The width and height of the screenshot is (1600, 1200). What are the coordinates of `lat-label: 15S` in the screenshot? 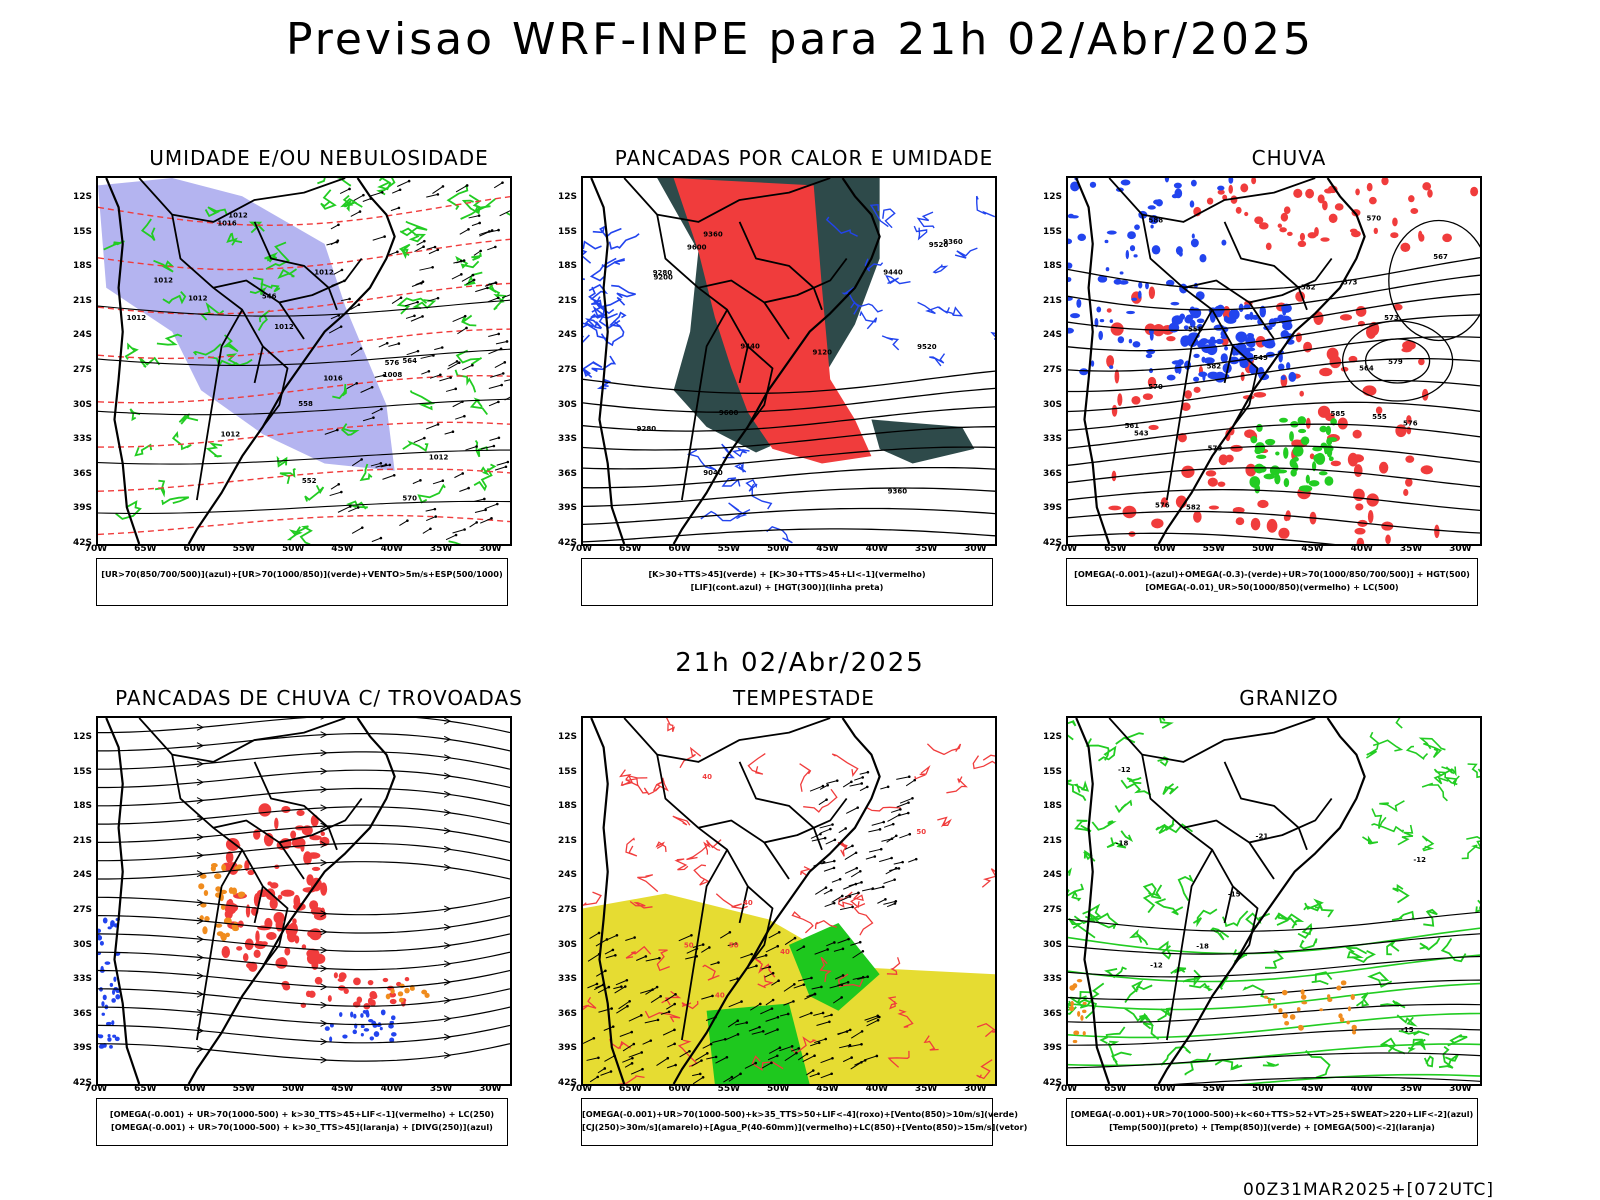 It's located at (1052, 771).